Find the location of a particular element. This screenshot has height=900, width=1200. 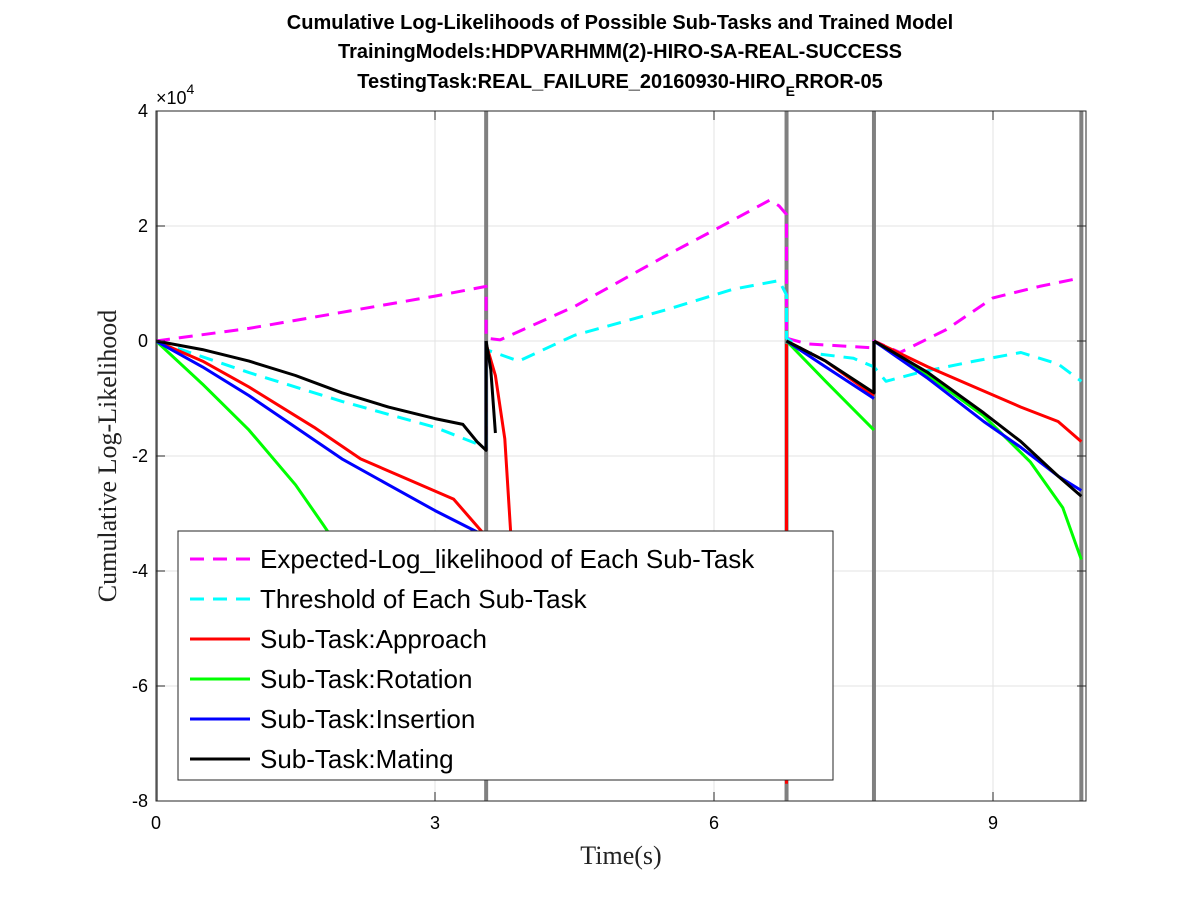

y-exponent-label: ×10⁴ is located at coordinates (175, 94).